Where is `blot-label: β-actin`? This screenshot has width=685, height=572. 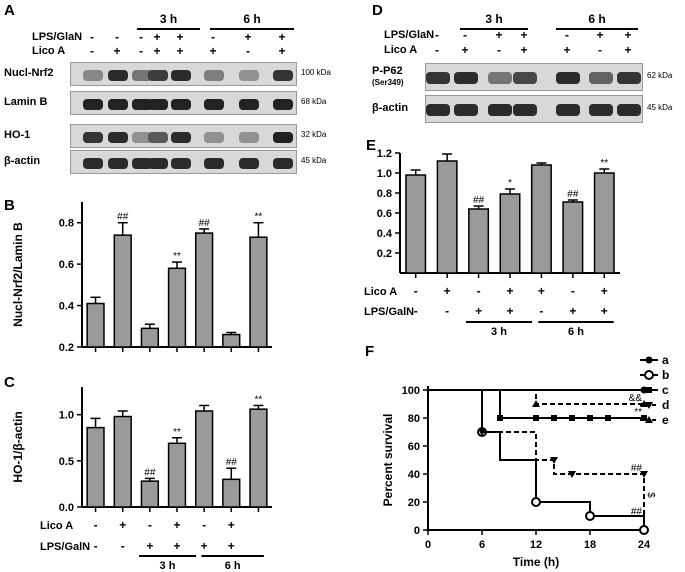
blot-label: β-actin is located at coordinates (390, 108).